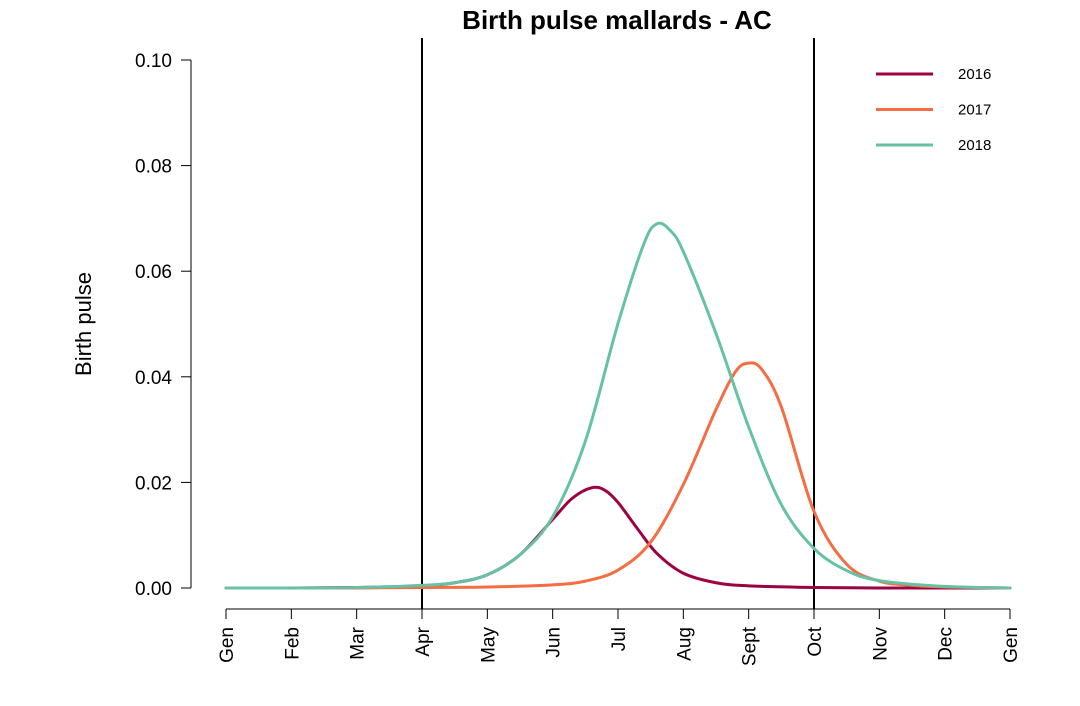 The height and width of the screenshot is (706, 1080). I want to click on series-line-2016, so click(618, 537).